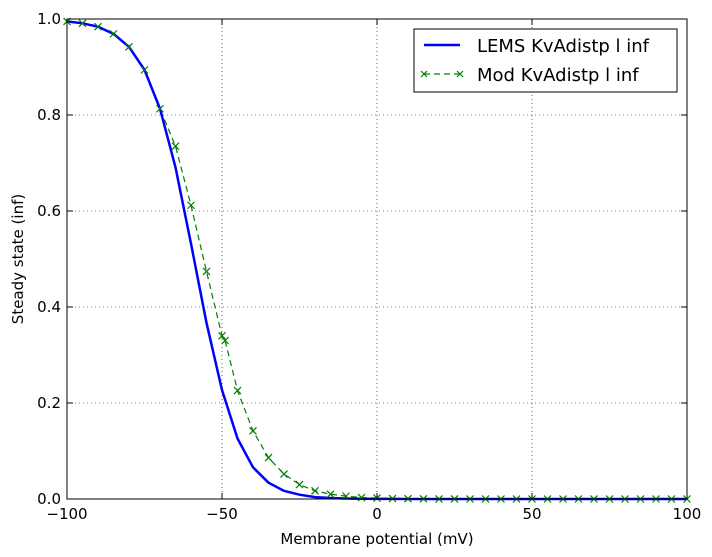 The height and width of the screenshot is (557, 712). I want to click on x-tick-label: 50, so click(531, 514).